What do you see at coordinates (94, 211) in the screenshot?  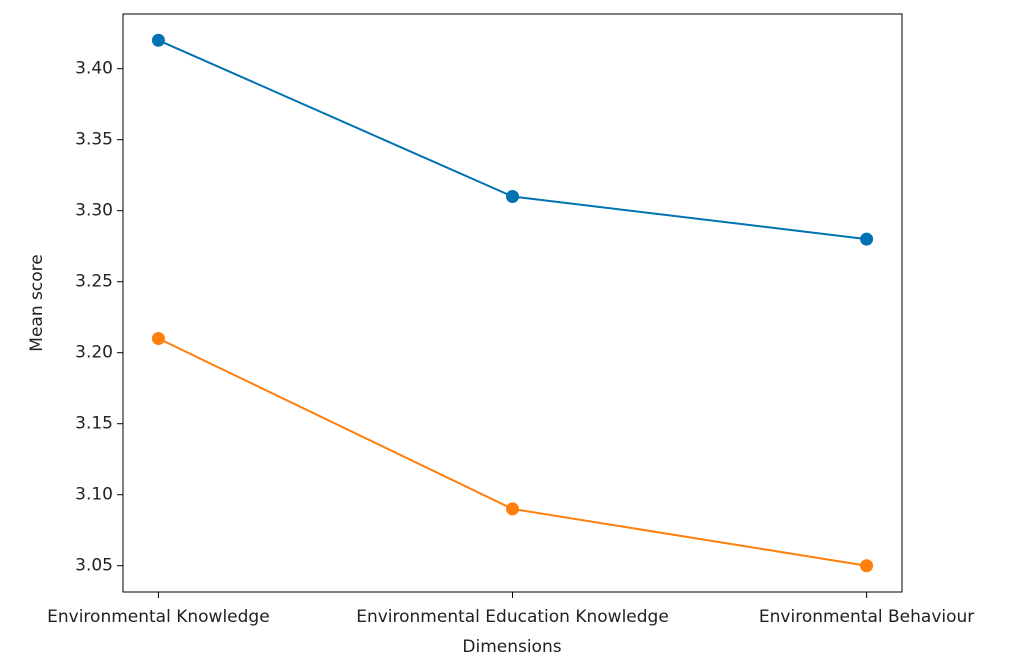 I see `y-tick-label: 3.30` at bounding box center [94, 211].